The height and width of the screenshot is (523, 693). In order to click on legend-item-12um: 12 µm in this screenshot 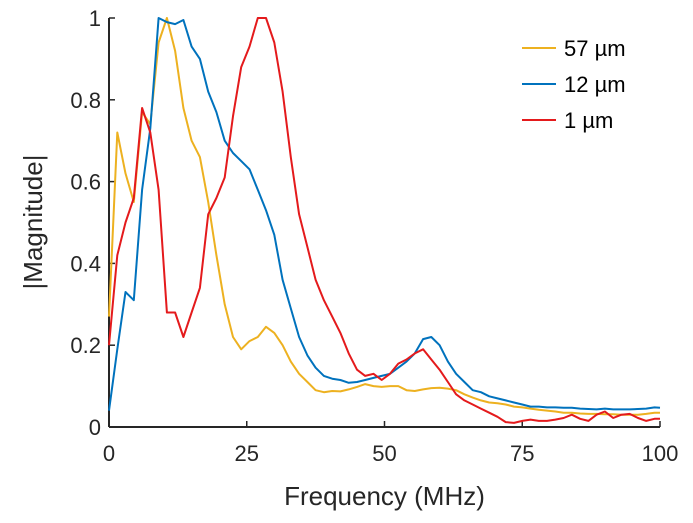, I will do `click(574, 84)`.